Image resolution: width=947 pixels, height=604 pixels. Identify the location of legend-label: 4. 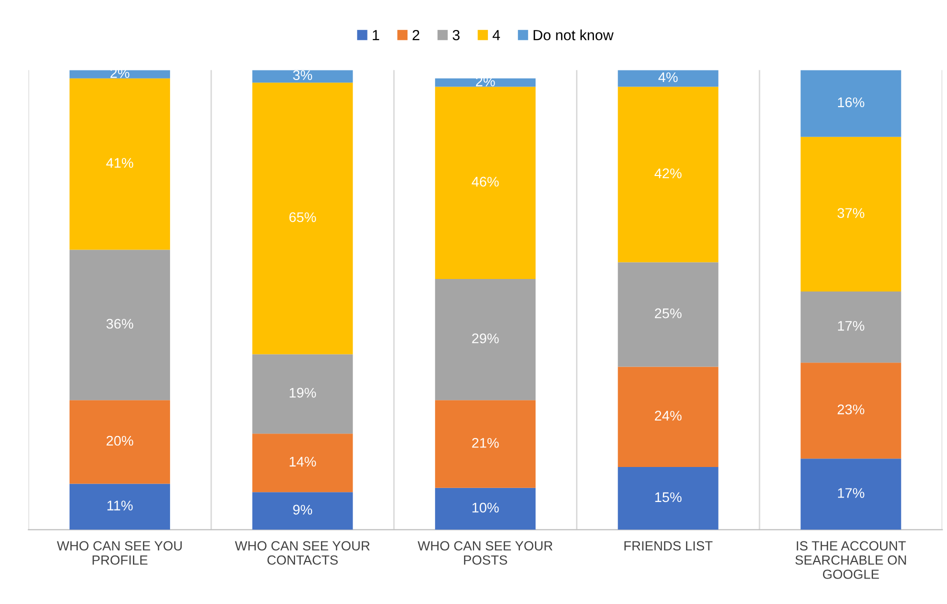
(496, 35).